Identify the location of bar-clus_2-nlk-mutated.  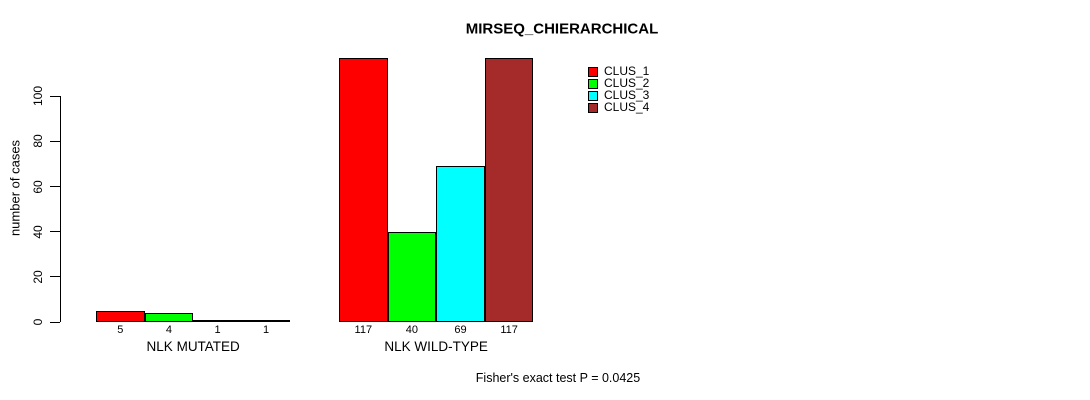
(169, 317).